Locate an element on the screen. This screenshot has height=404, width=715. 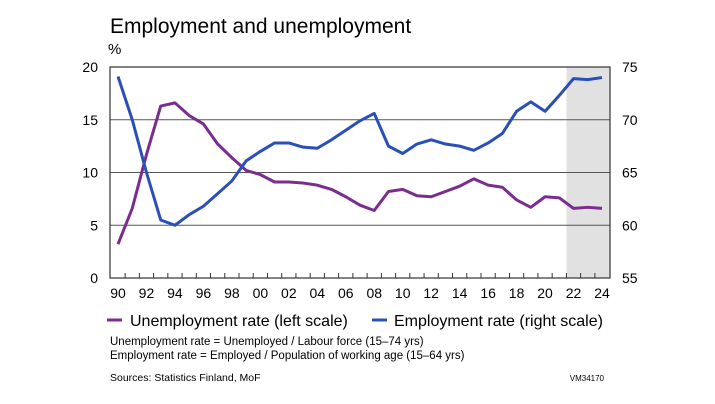
y-left-tick-label: 0 is located at coordinates (94, 278).